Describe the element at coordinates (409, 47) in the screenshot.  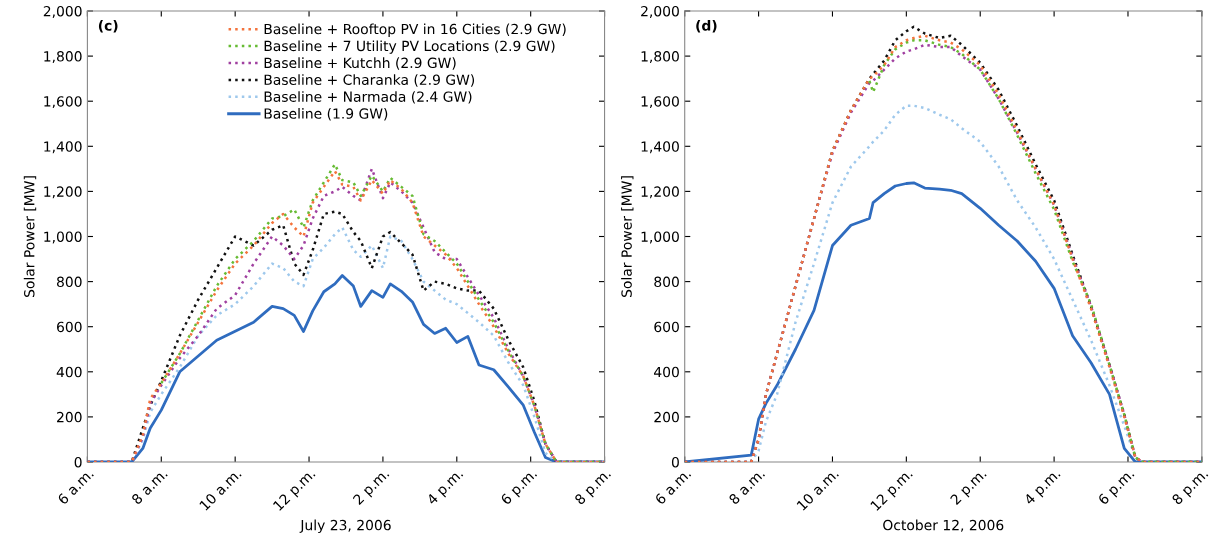
I see `legend-label: Baseline + 7 Utility PV Locations (2.9 GW)` at that location.